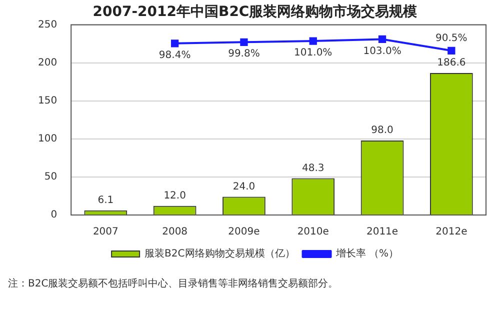 This screenshot has width=502, height=321. Describe the element at coordinates (382, 51) in the screenshot. I see `data-label: 103.0%` at that location.